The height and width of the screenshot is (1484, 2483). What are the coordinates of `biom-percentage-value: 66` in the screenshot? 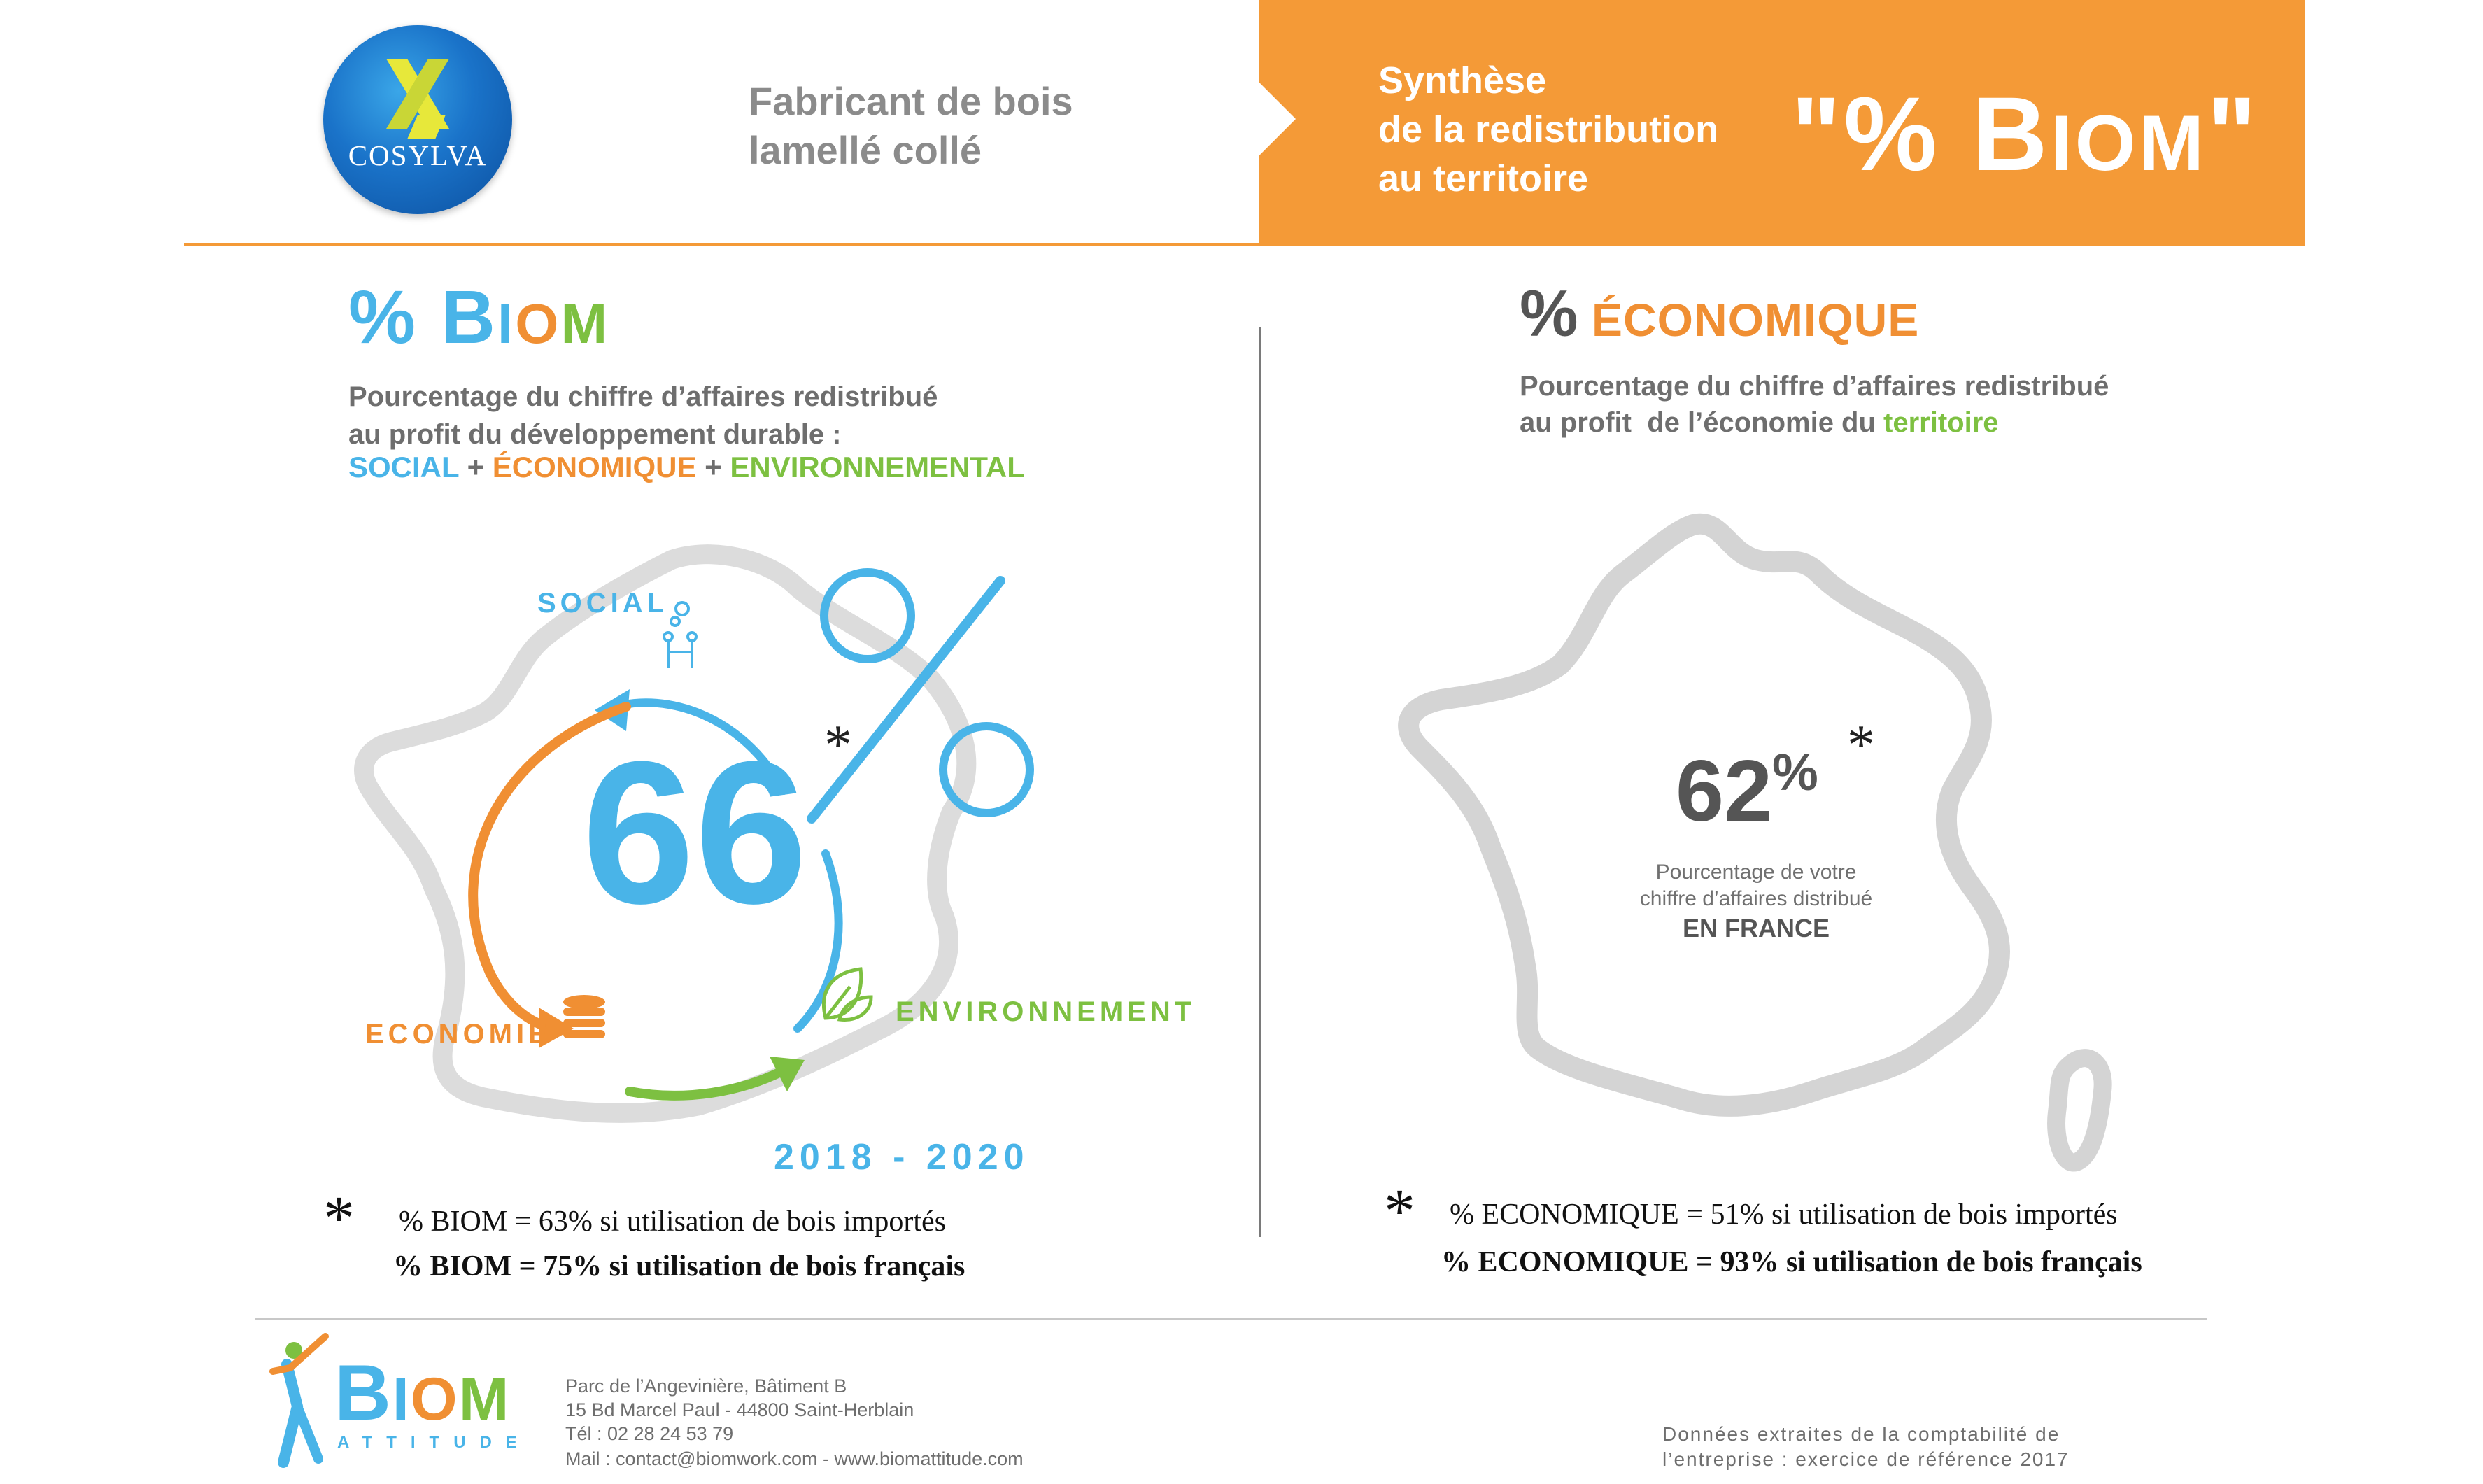 It's located at (694, 833).